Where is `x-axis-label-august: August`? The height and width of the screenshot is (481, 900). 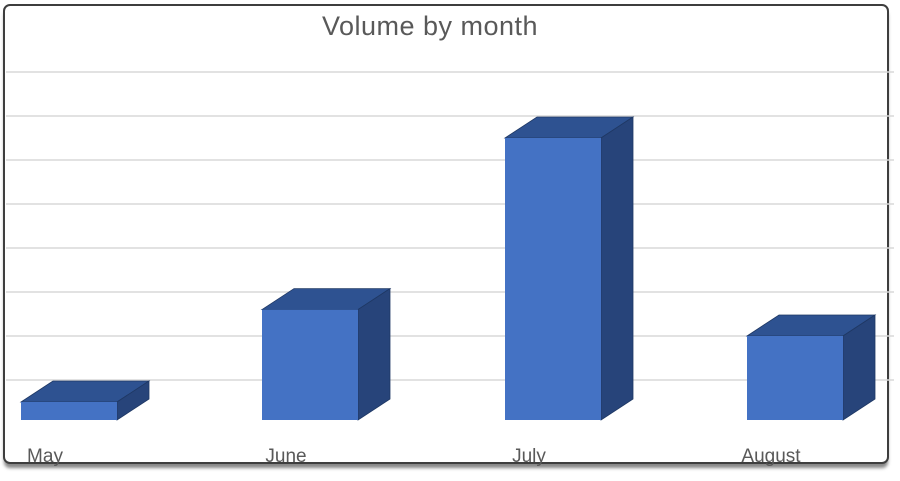
x-axis-label-august: August is located at coordinates (771, 456).